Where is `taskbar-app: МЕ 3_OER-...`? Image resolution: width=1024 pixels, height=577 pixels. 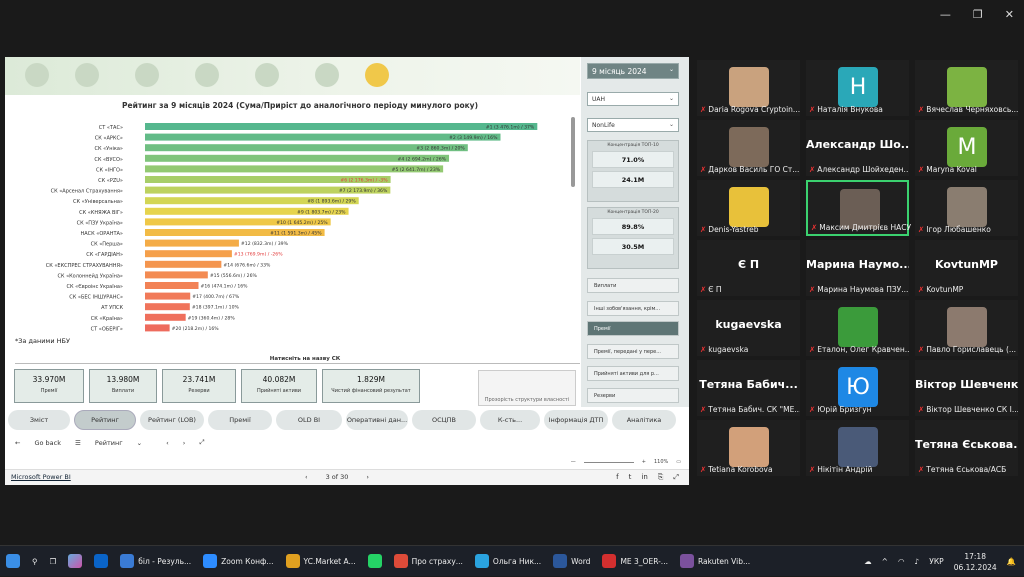 taskbar-app: МЕ 3_OER-... is located at coordinates (635, 561).